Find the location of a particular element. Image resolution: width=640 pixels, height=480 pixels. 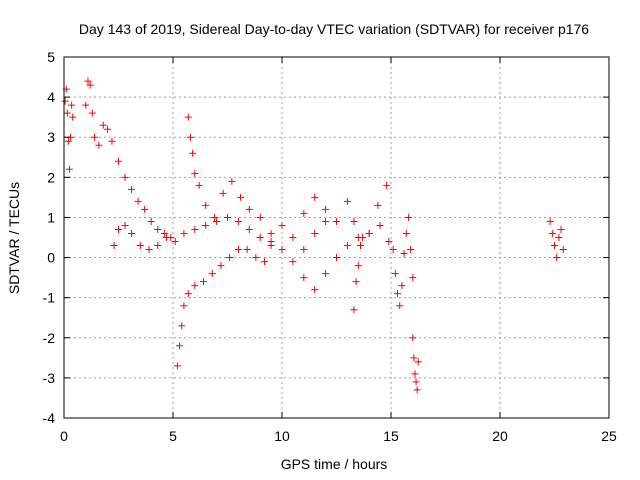

series-arc-K is located at coordinates (556, 239).